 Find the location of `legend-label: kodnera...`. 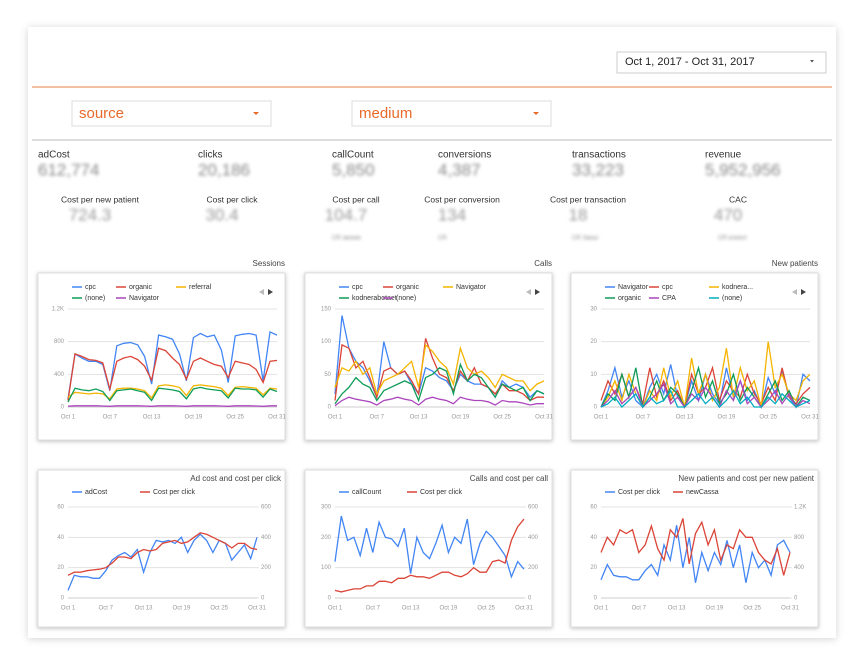

legend-label: kodnera... is located at coordinates (737, 287).